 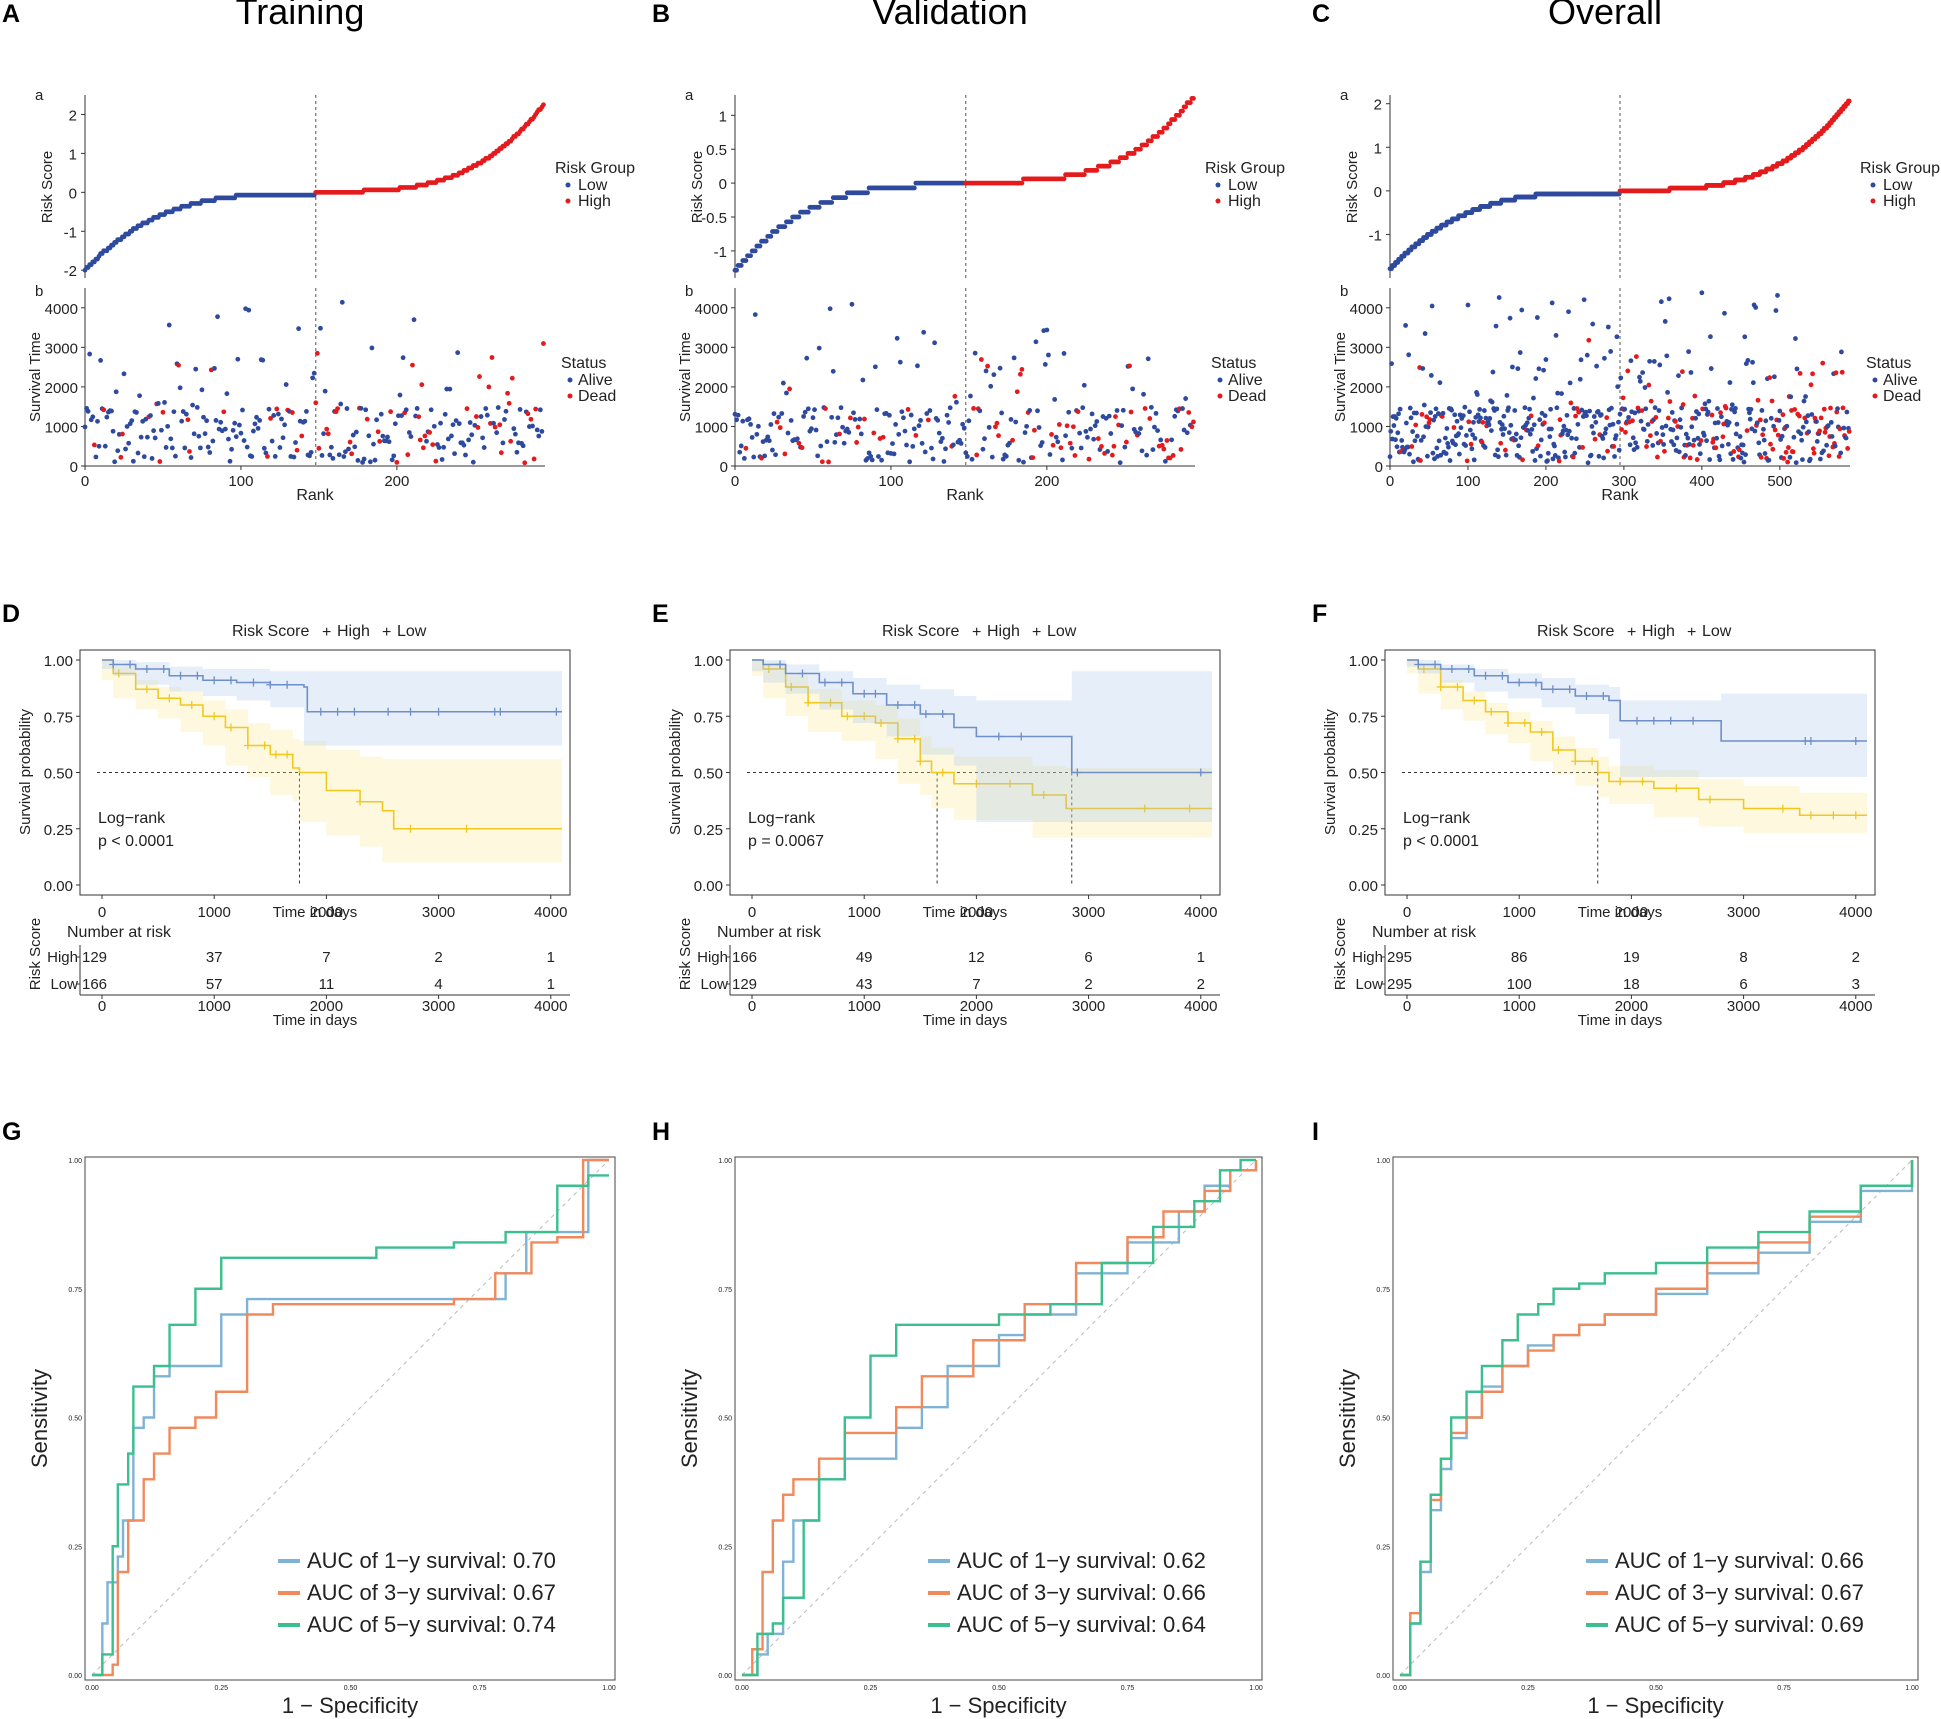 I want to click on km-y-tick-label: 0.50, so click(x=1363, y=774).